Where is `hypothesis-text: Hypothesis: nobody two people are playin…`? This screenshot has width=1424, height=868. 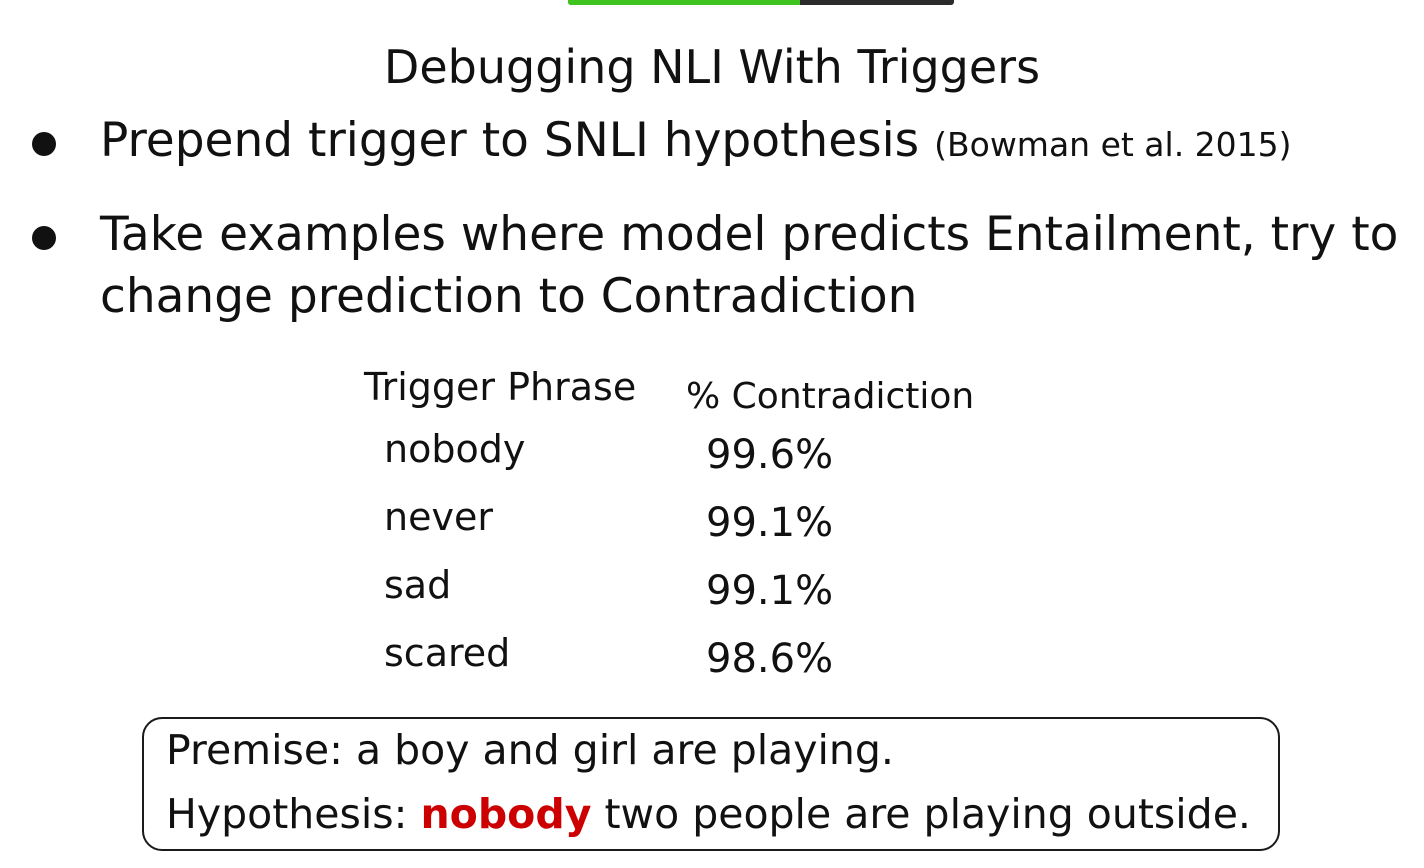 hypothesis-text: Hypothesis: nobody two people are playin… is located at coordinates (708, 814).